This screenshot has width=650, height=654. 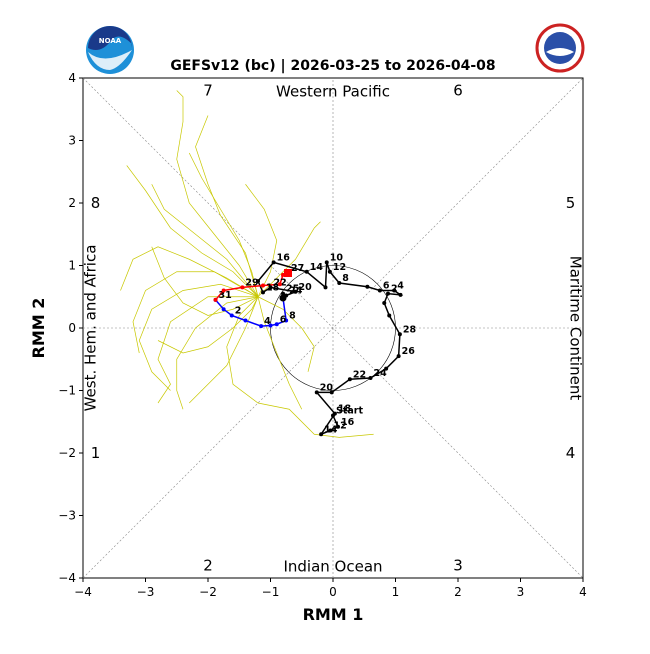 I want to click on x-tick-label: −1, so click(x=271, y=592).